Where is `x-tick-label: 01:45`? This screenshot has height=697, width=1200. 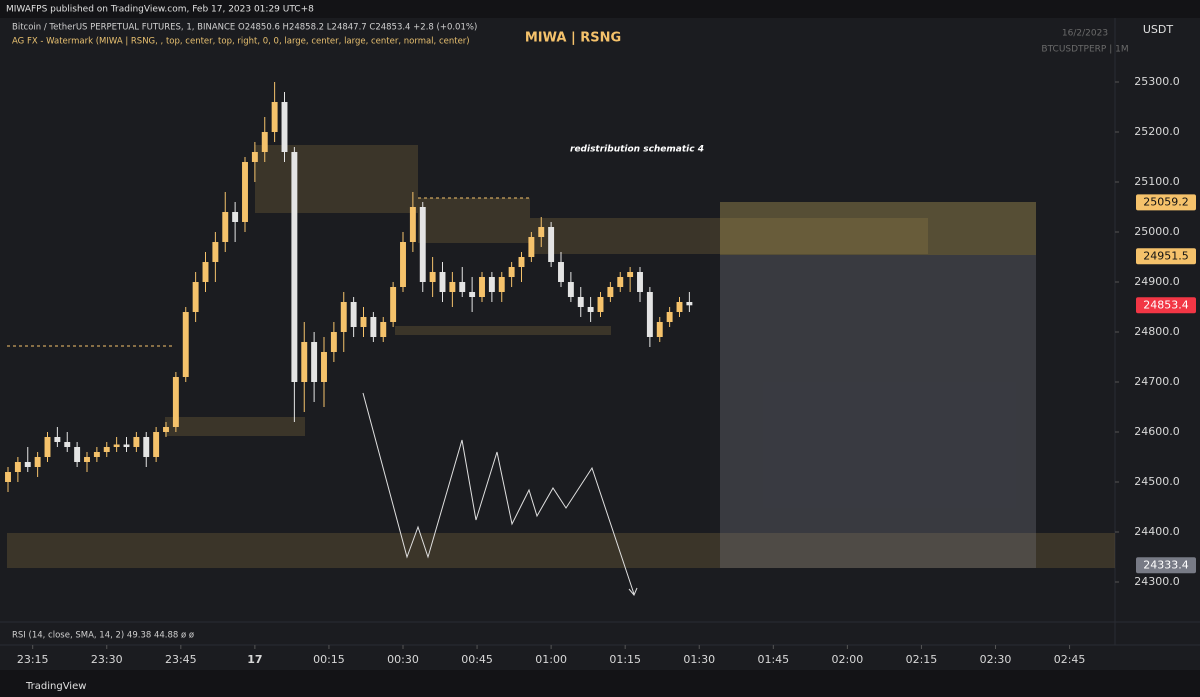 x-tick-label: 01:45 is located at coordinates (773, 659).